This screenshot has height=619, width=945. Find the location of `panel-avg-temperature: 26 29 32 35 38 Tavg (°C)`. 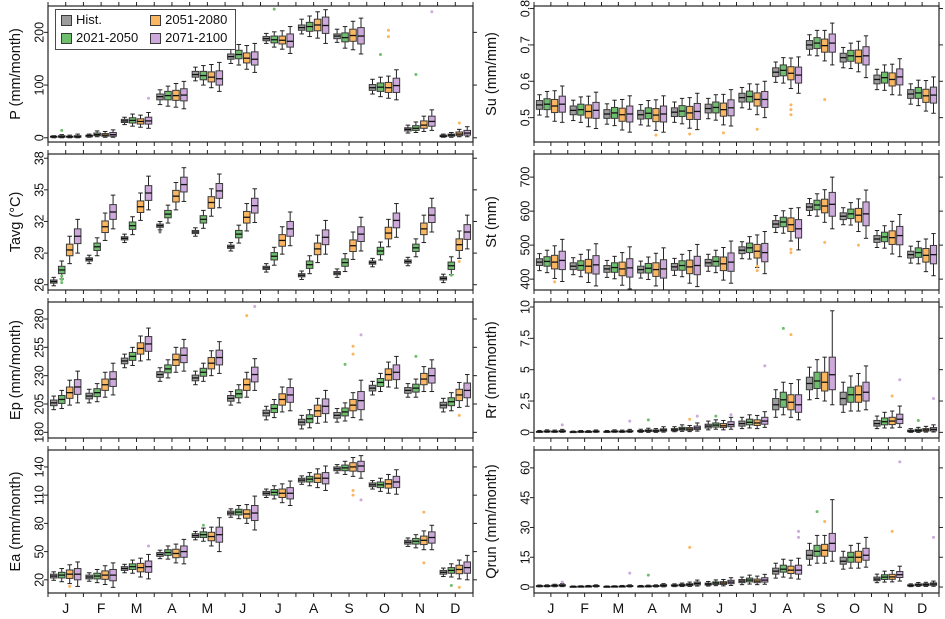

panel-avg-temperature: 26 29 32 35 38 Tavg (°C) is located at coordinates (238, 224).